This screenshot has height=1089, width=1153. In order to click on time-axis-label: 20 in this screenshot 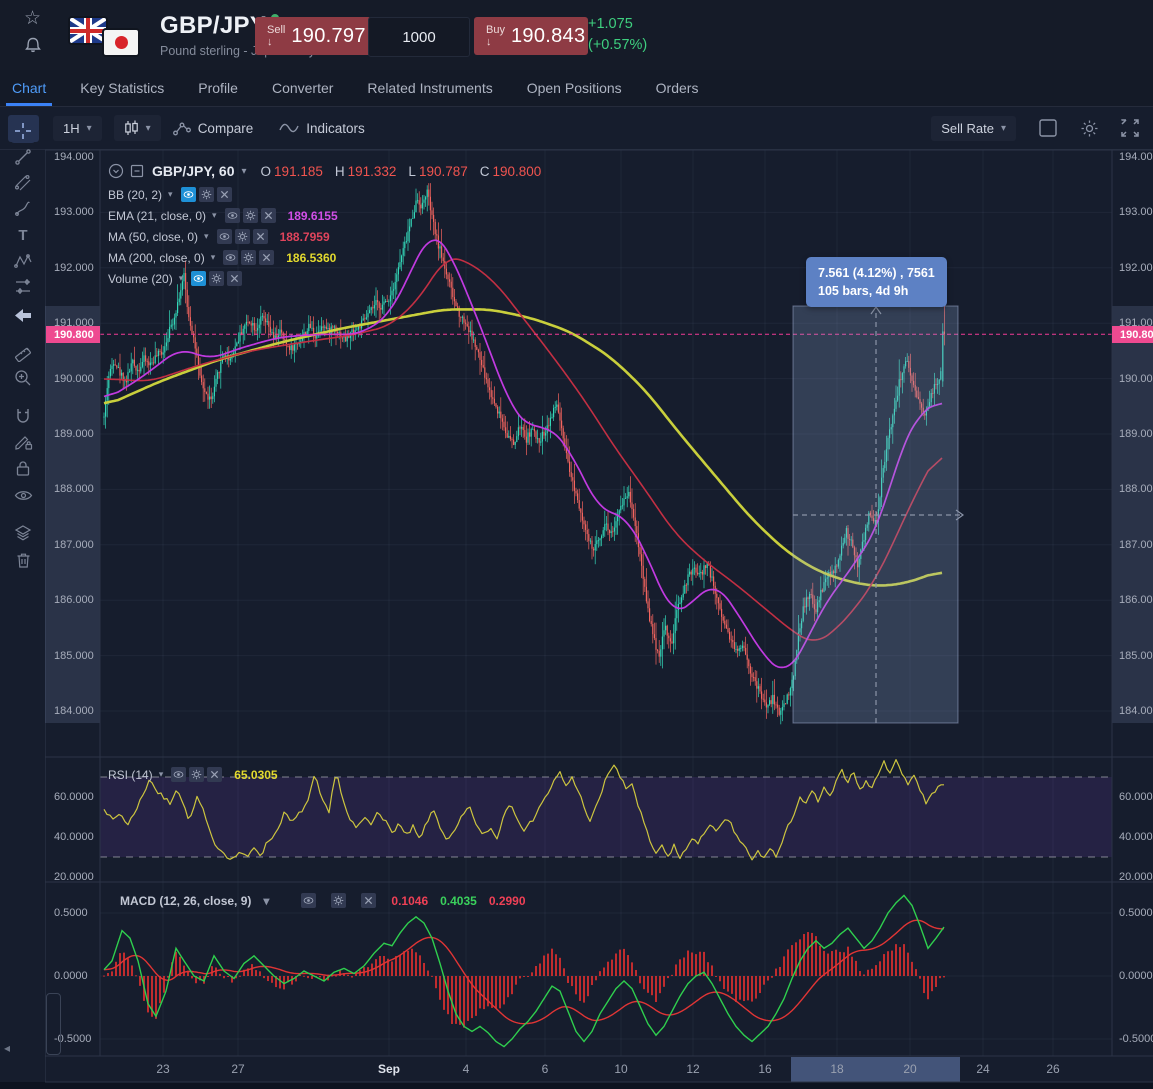, I will do `click(910, 1069)`.